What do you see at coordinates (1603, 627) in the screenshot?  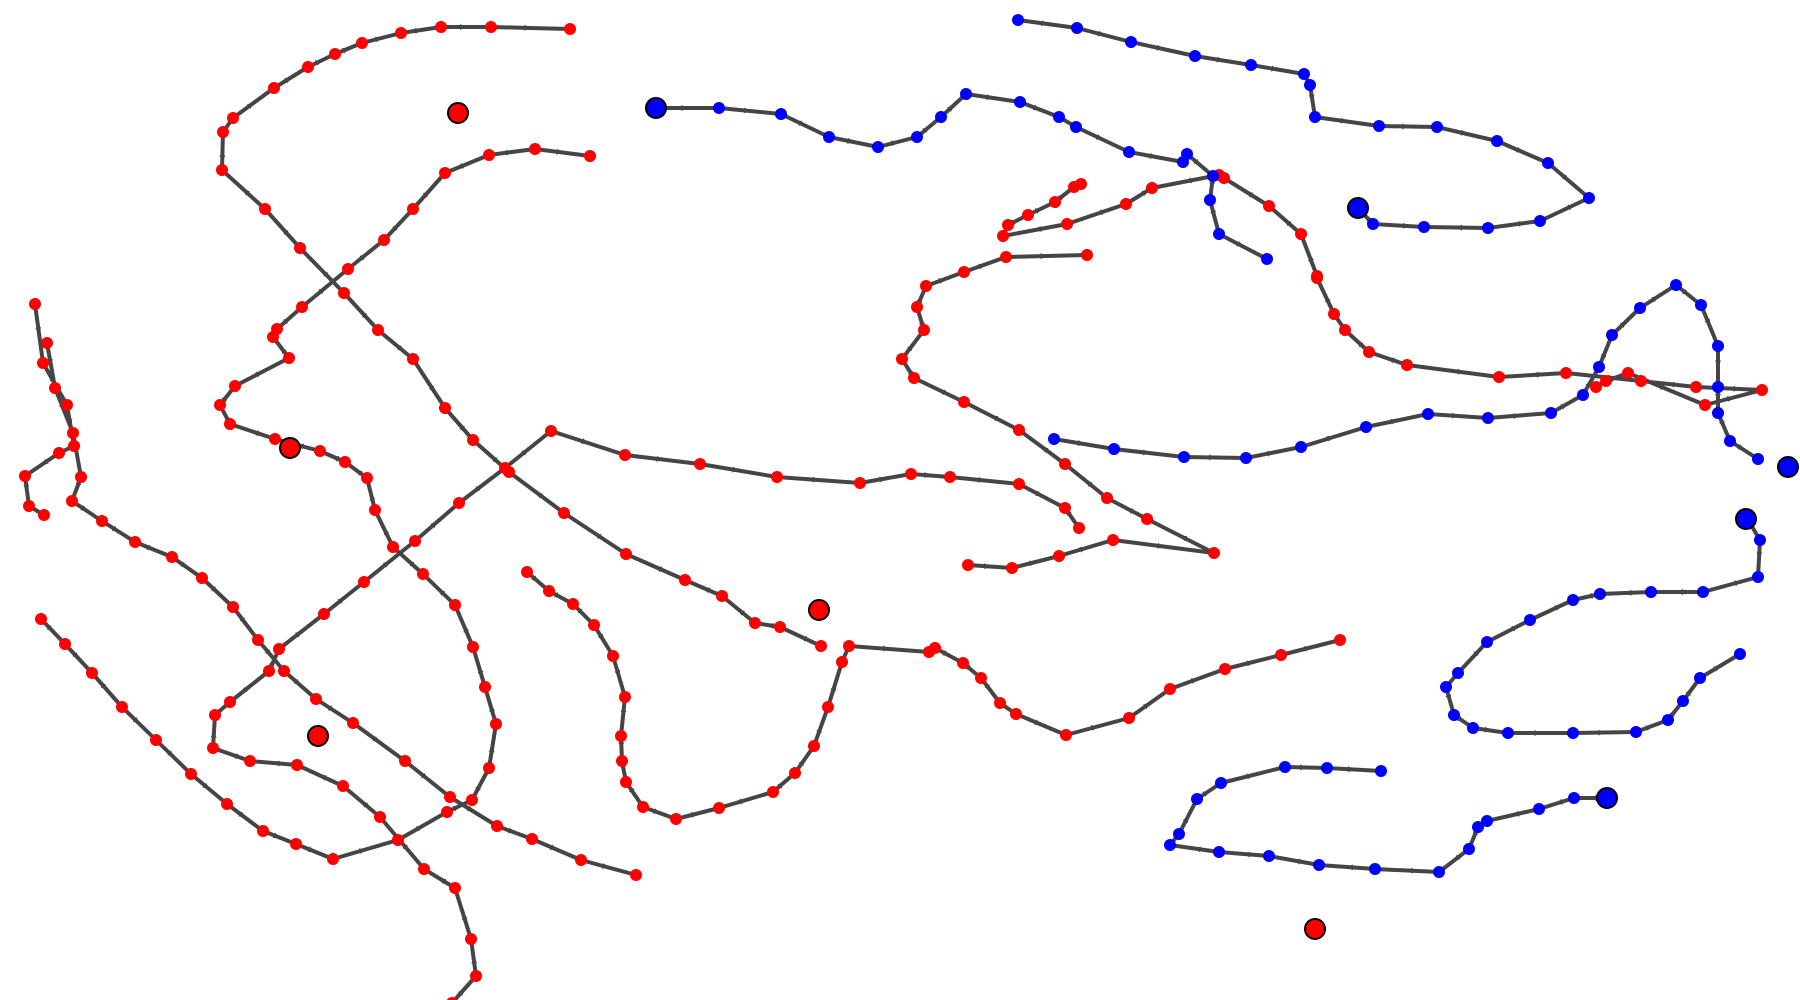 I see `blue-chain-3-edges` at bounding box center [1603, 627].